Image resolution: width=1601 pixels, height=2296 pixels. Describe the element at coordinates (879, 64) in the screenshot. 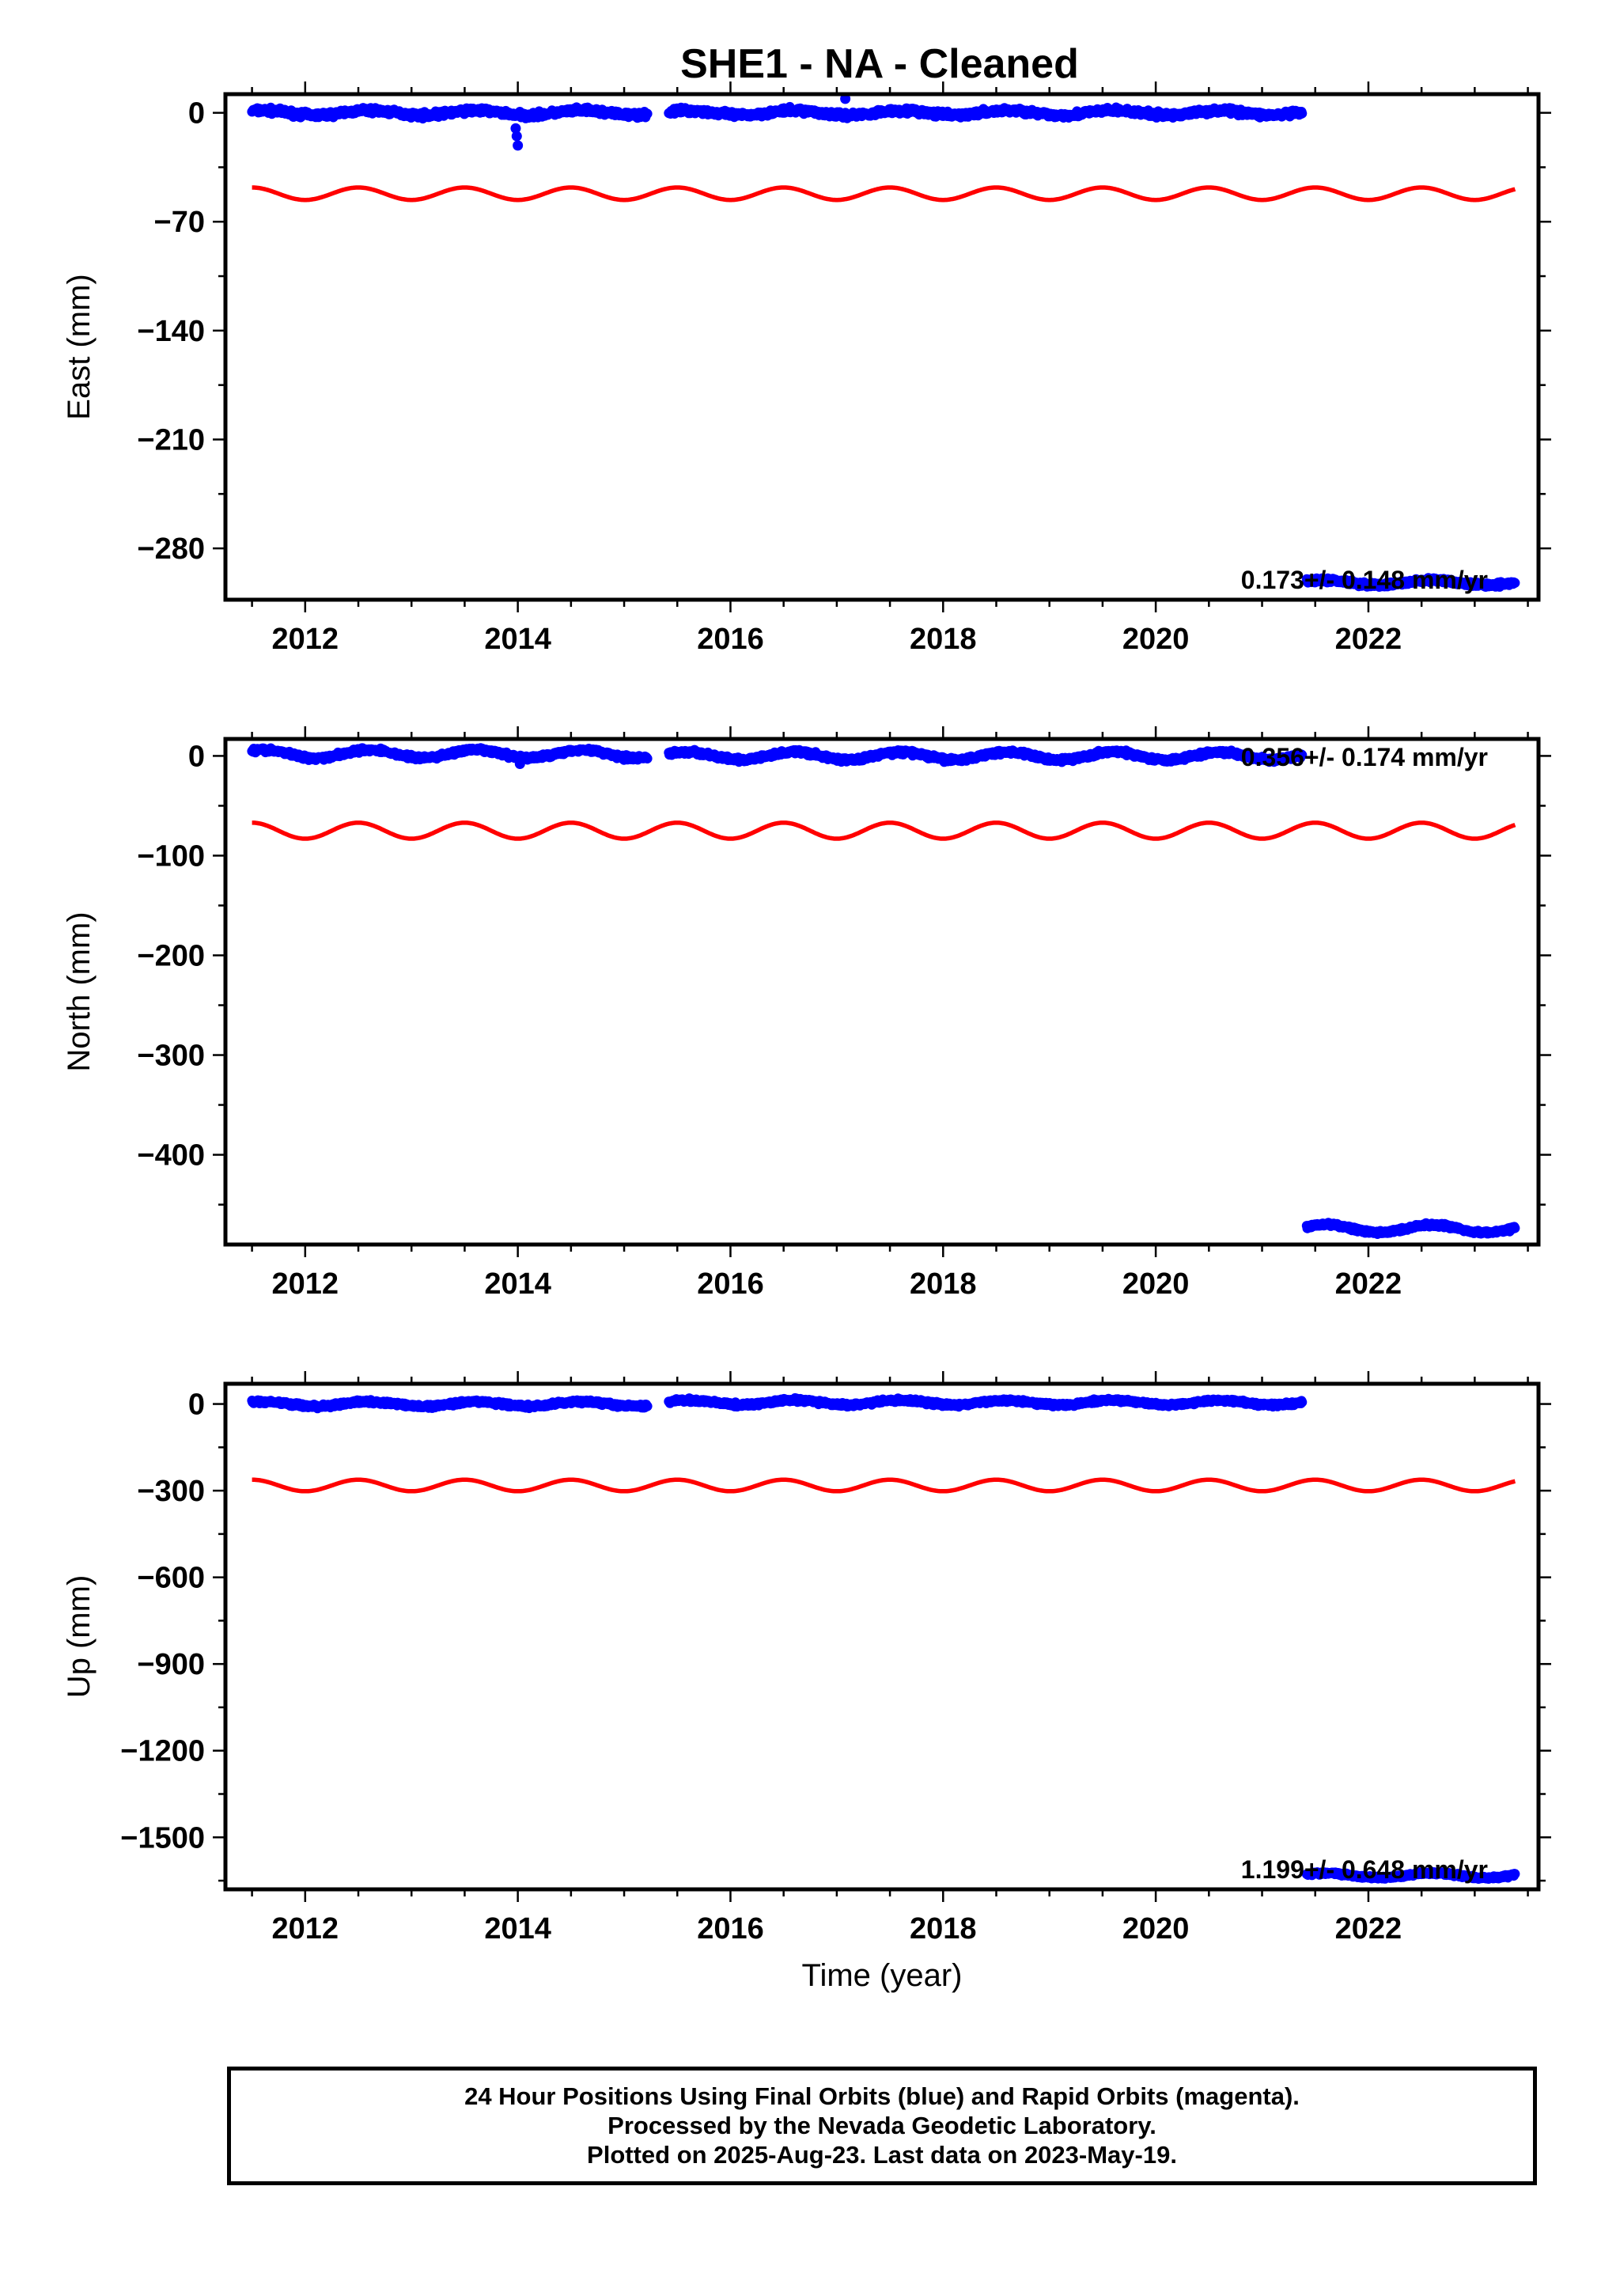

I see `figure-title: SHE1 - NA - Cleaned` at that location.